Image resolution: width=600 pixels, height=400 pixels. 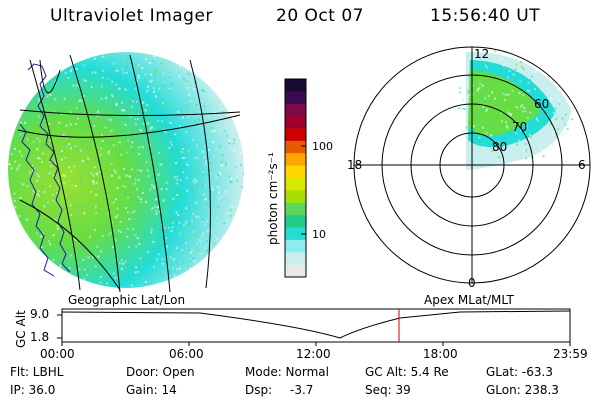 I want to click on timeline-ylabel: GC Alt, so click(x=21, y=329).